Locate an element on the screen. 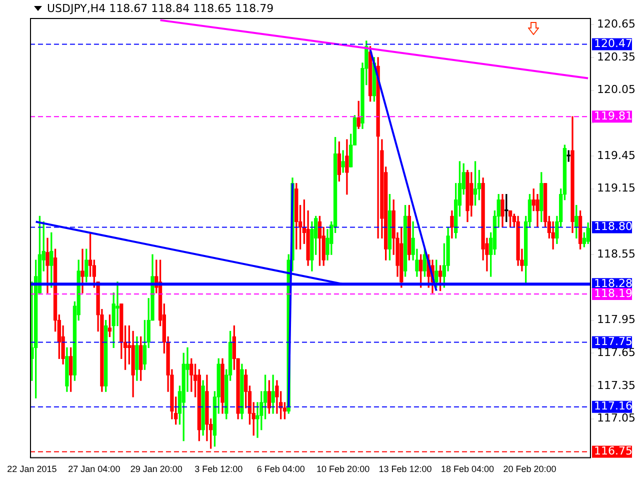 The image size is (640, 480). ref-line-label: 118.80 is located at coordinates (613, 227).